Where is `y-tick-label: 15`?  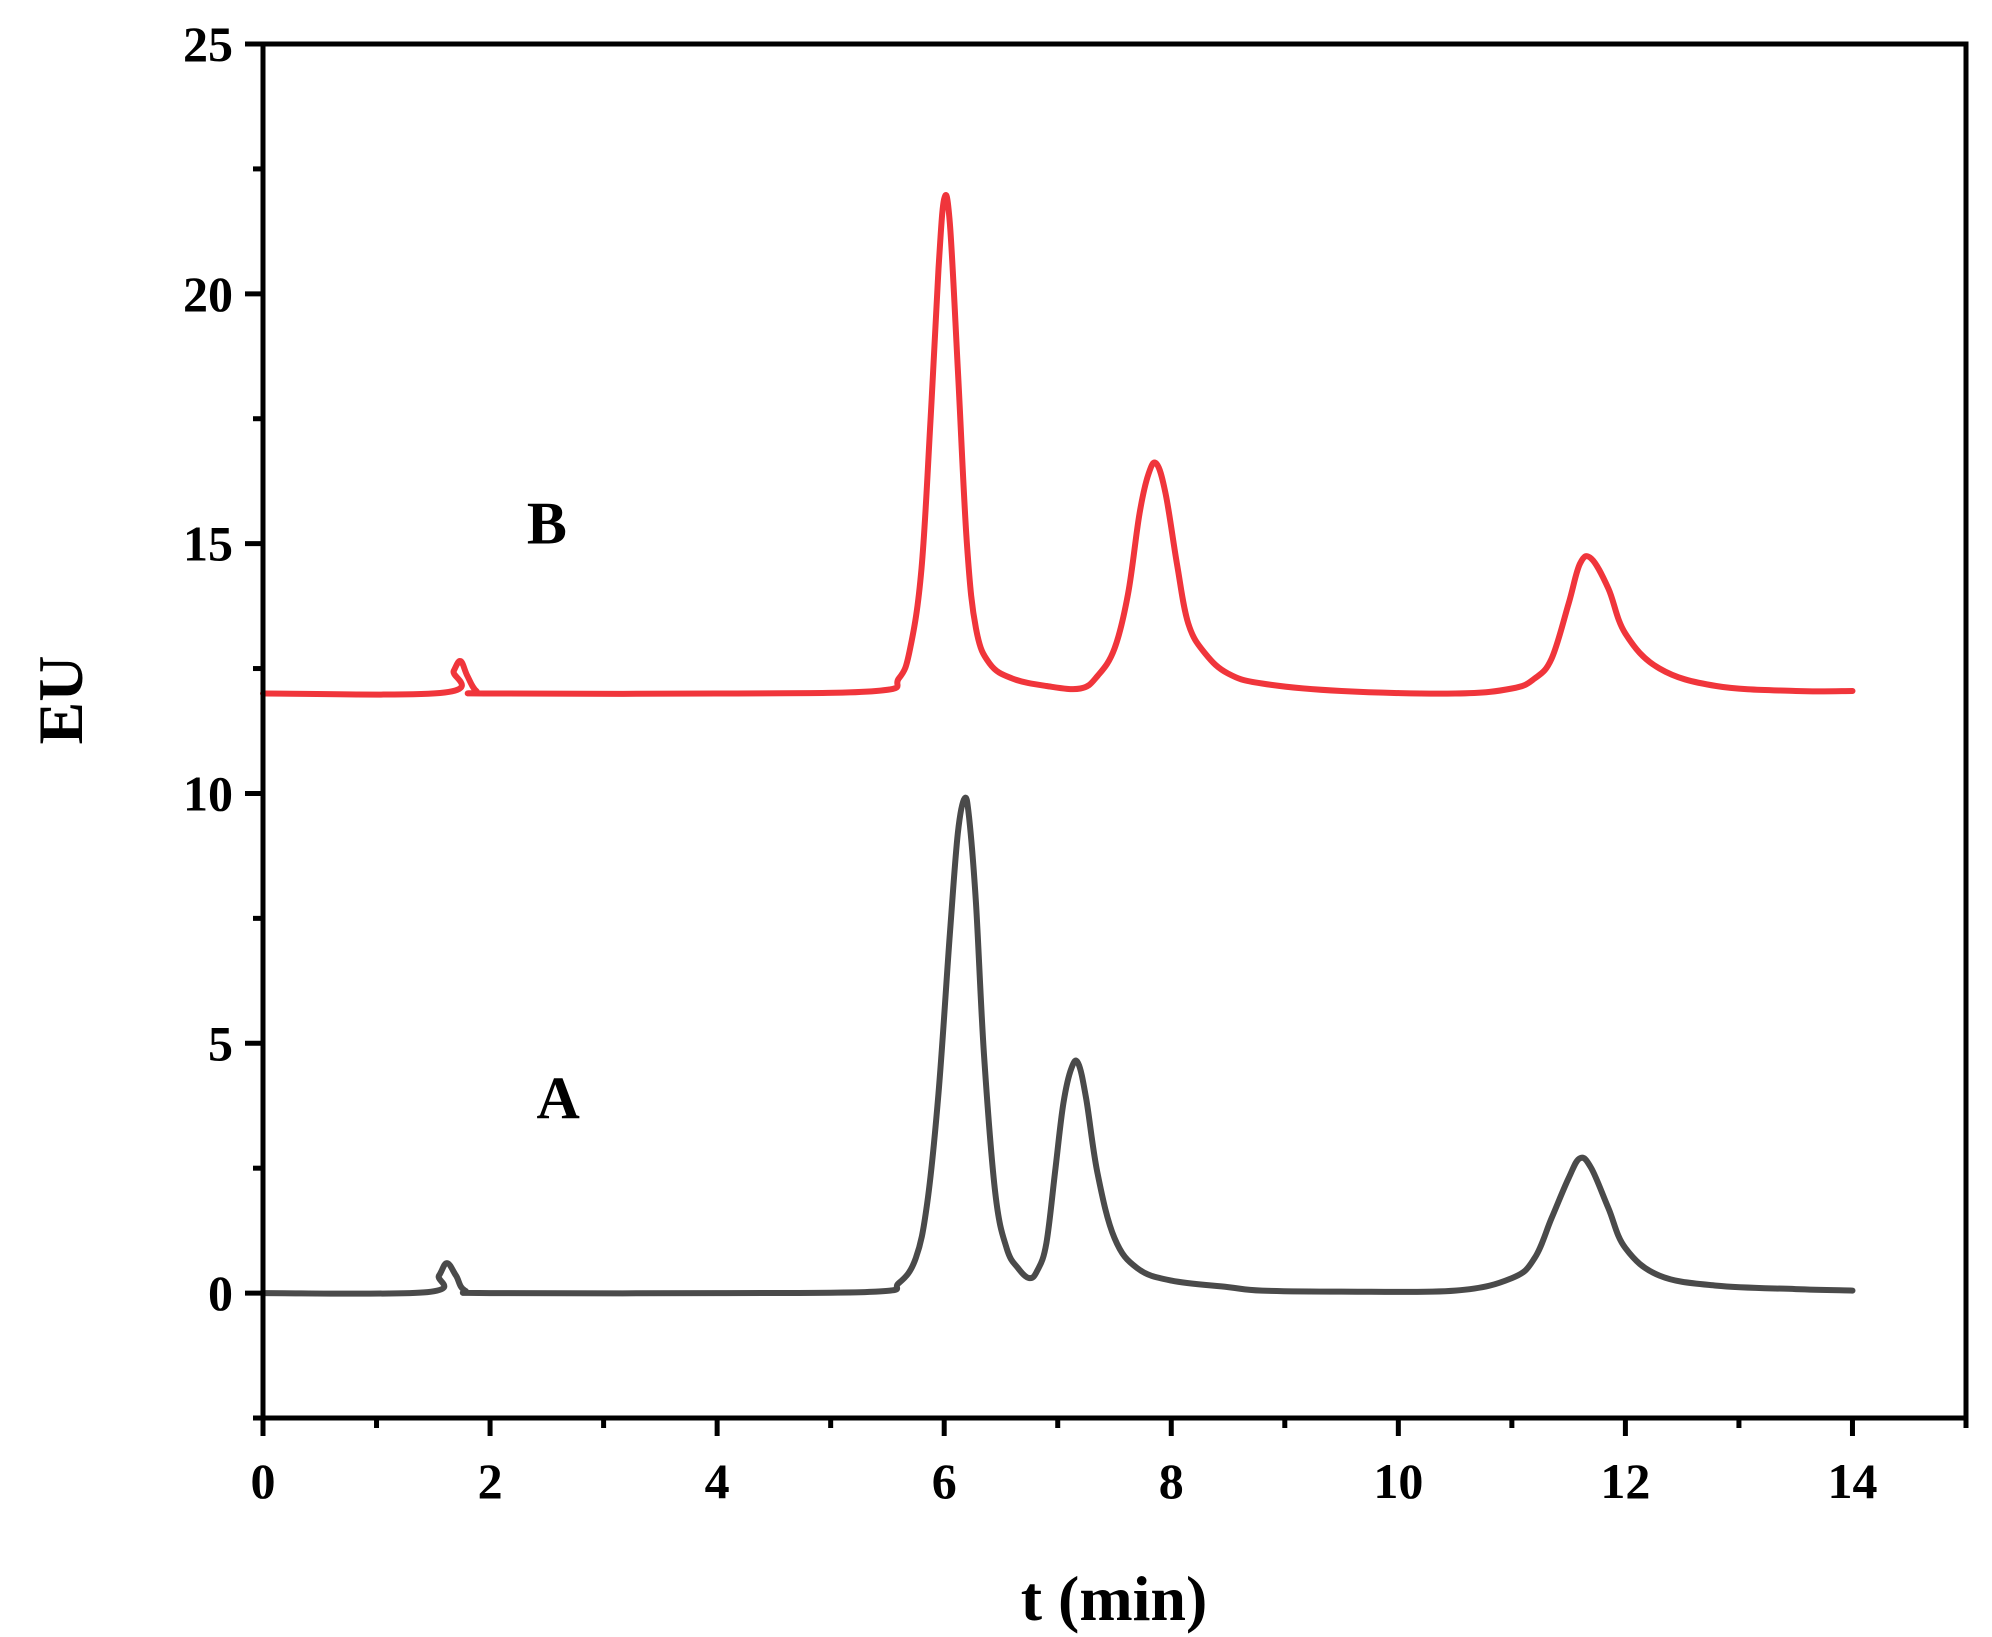 y-tick-label: 15 is located at coordinates (208, 544).